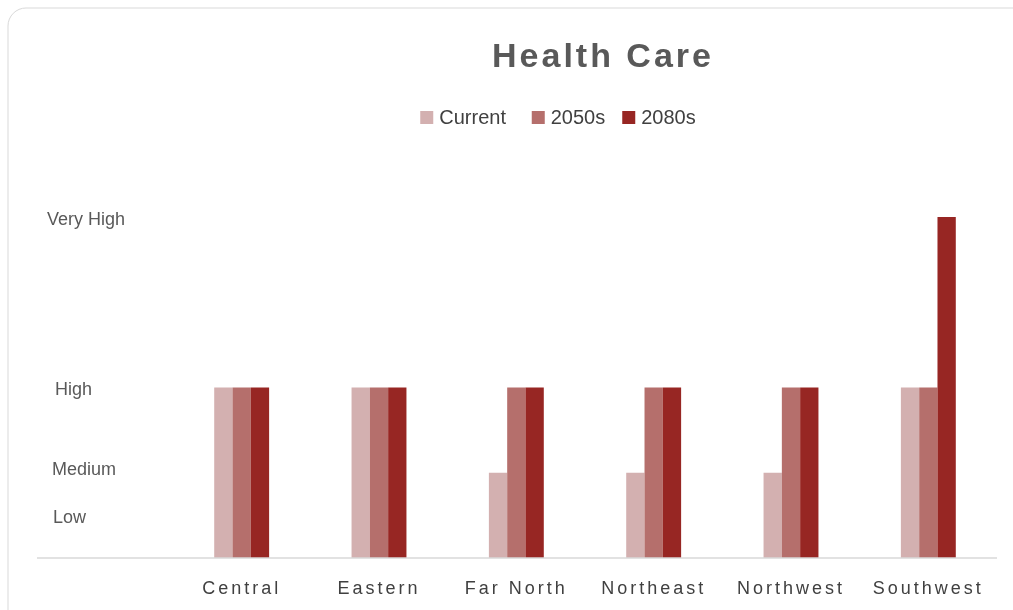  Describe the element at coordinates (84, 469) in the screenshot. I see `text: Medium` at that location.